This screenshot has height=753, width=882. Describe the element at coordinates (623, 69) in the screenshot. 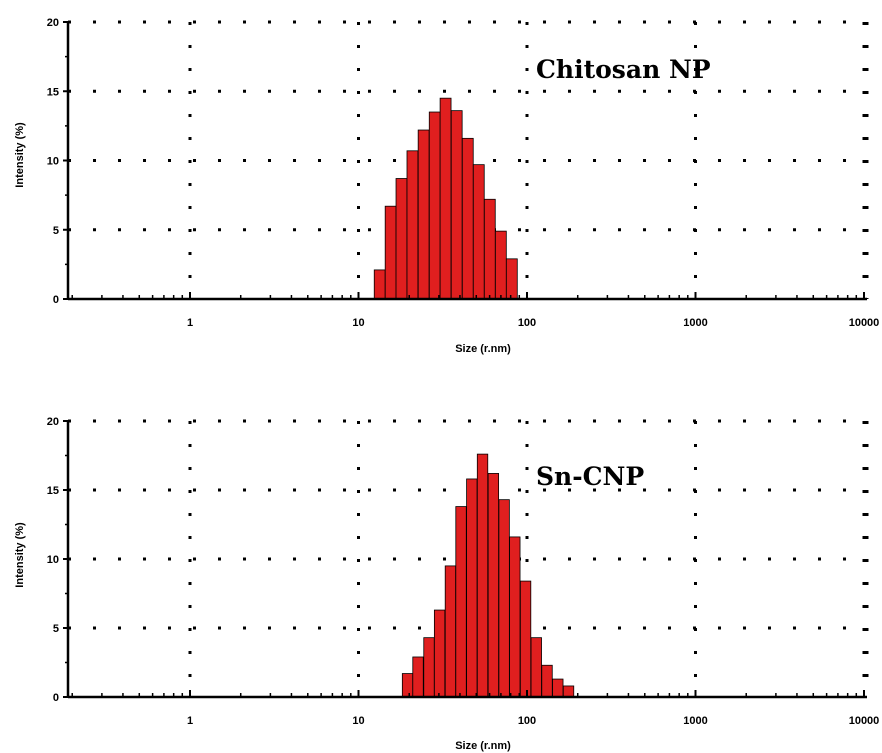

I see `panel-title: Chitosan NP` at that location.